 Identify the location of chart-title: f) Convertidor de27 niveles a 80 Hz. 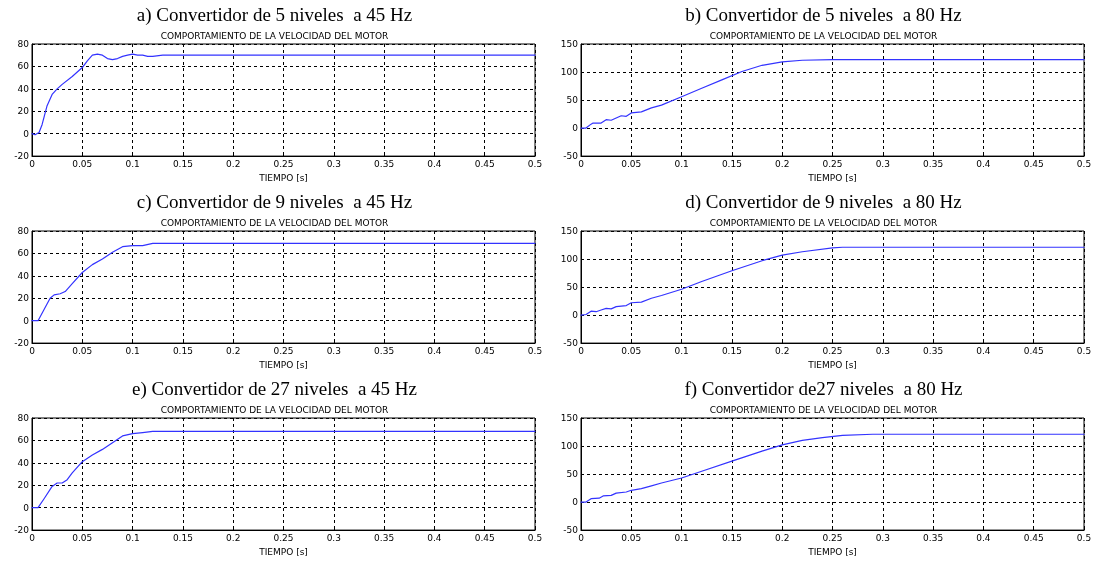
(823, 389).